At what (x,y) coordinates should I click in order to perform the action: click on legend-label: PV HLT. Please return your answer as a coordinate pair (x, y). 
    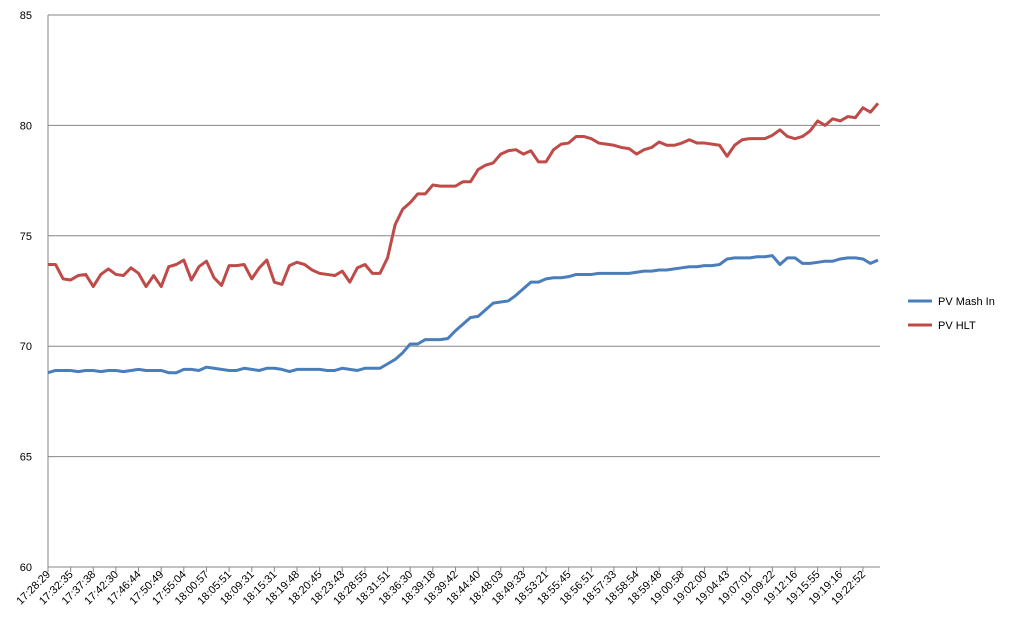
    Looking at the image, I should click on (957, 326).